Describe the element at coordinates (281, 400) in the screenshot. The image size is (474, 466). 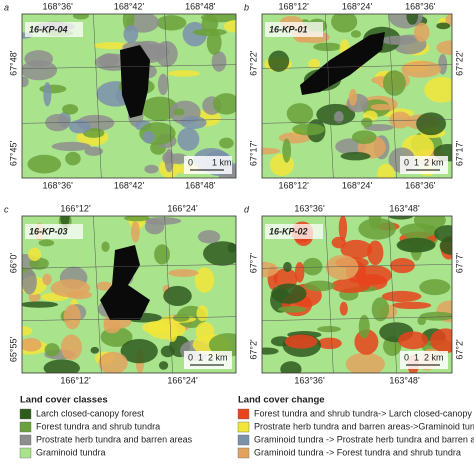
I see `legend-title: Land cover change` at that location.